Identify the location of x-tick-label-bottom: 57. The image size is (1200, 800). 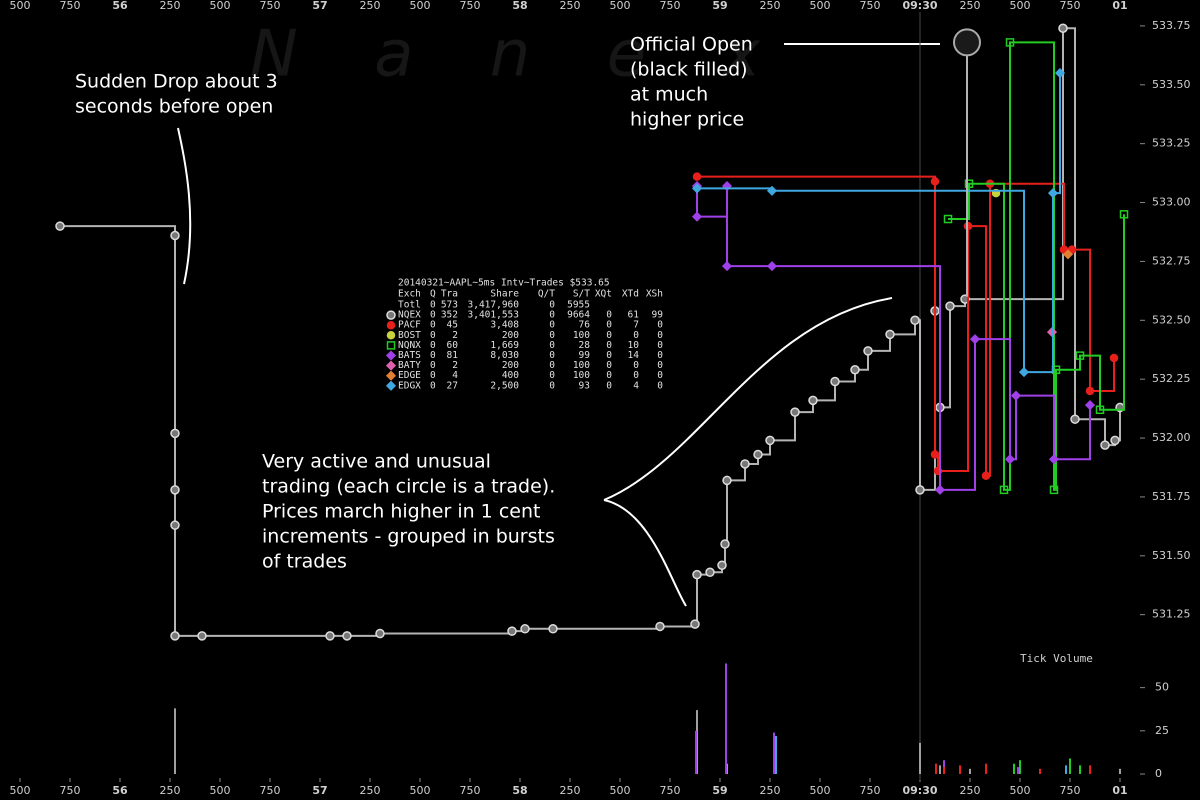
(319, 790).